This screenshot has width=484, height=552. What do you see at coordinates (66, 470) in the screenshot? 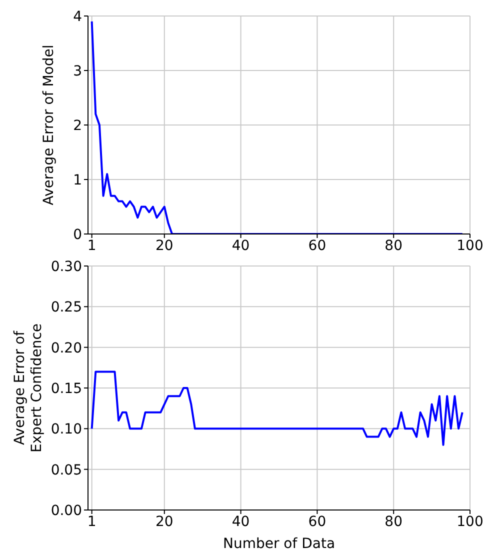
I see `y-tick-label: 0.05` at bounding box center [66, 470].